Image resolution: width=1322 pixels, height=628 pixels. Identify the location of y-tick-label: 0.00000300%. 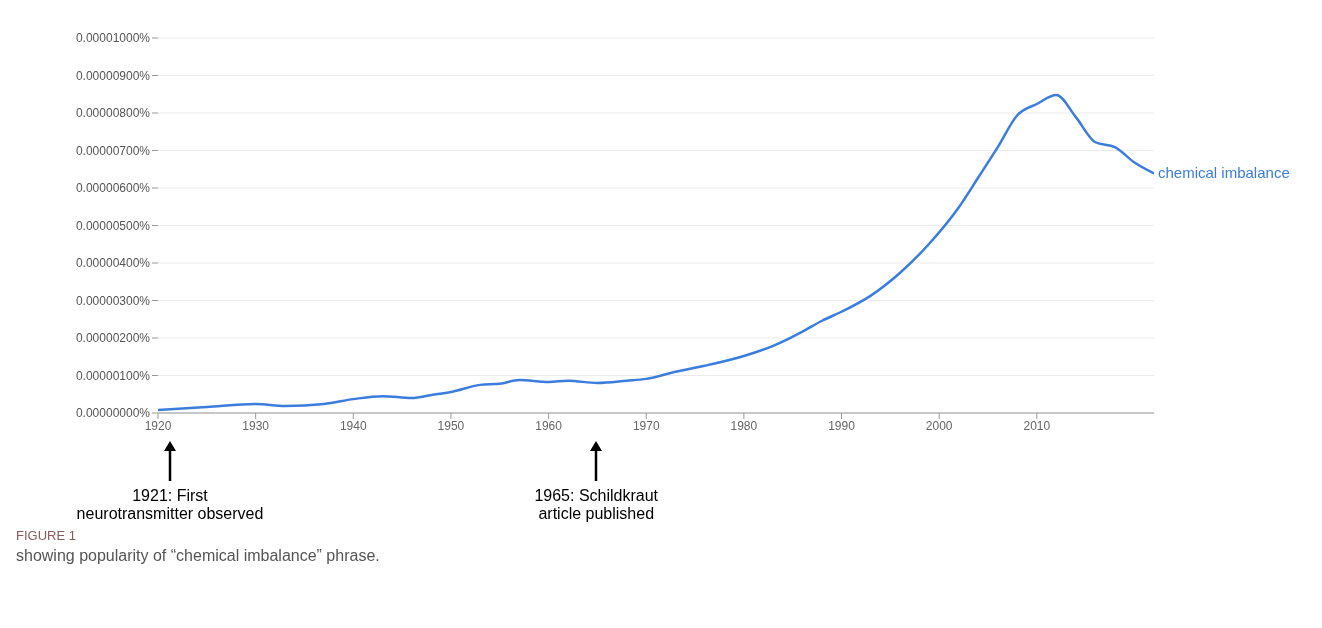
(113, 300).